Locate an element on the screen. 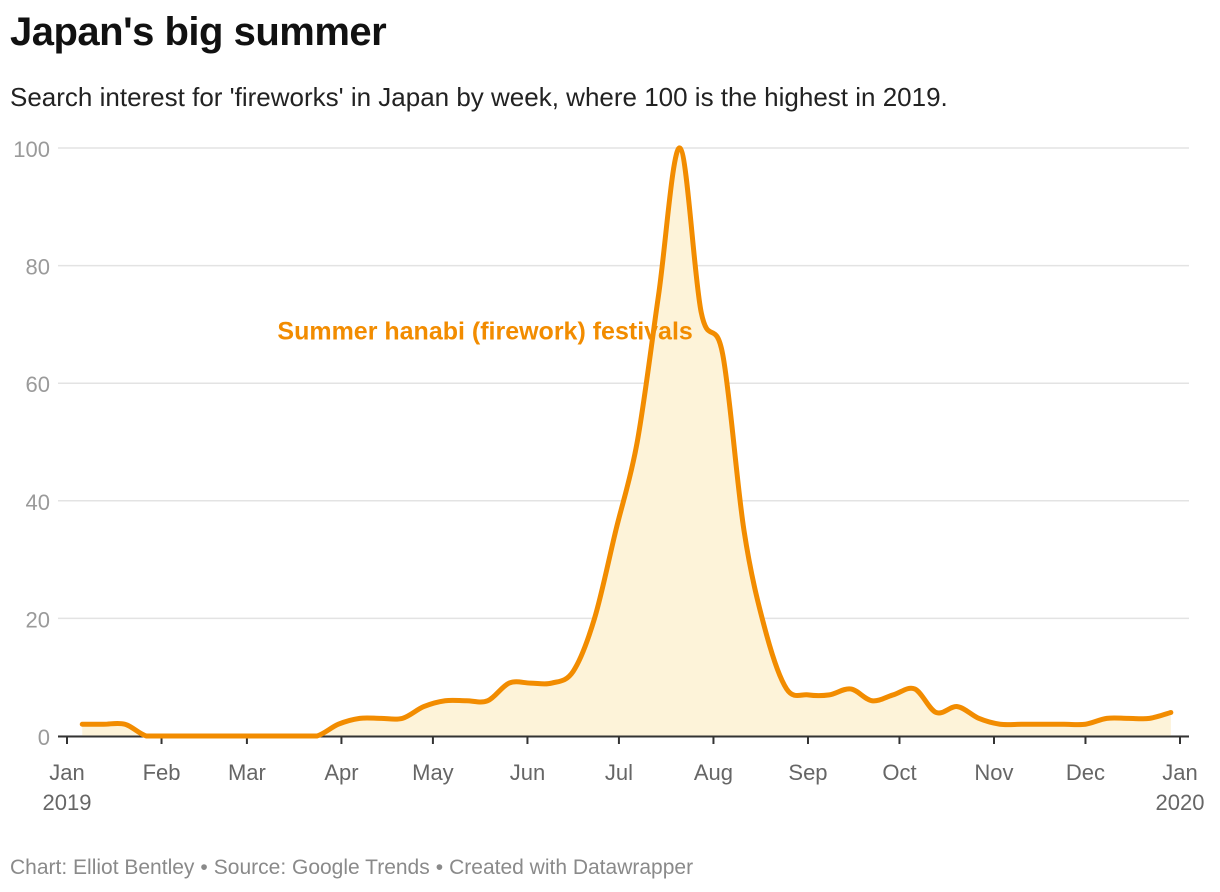 This screenshot has width=1220, height=892. x-tick-label: Jul is located at coordinates (619, 772).